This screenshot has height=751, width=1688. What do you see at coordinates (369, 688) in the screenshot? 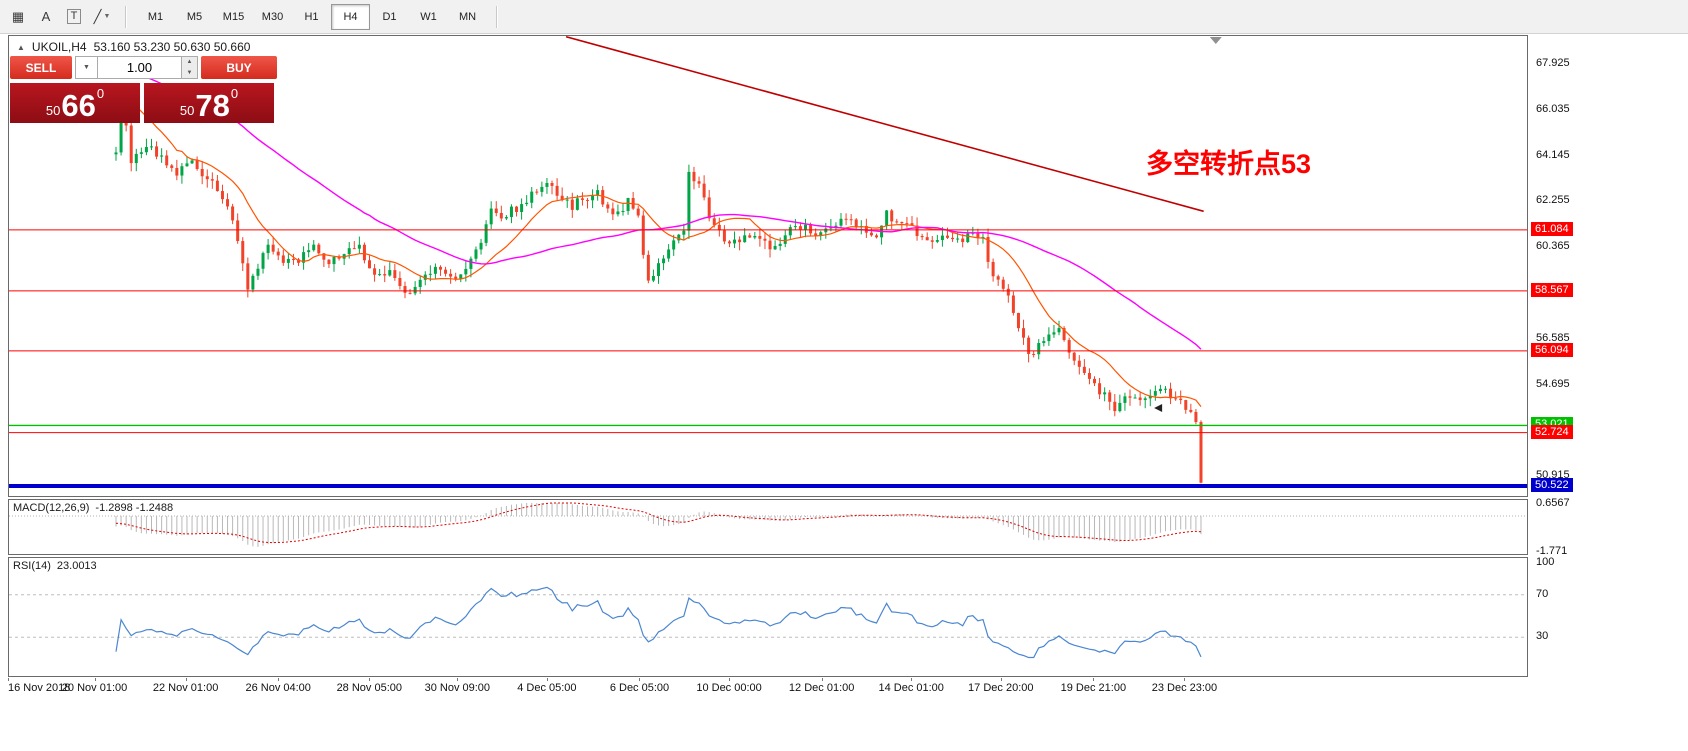
I see `time-label: 28 Nov 05:00` at bounding box center [369, 688].